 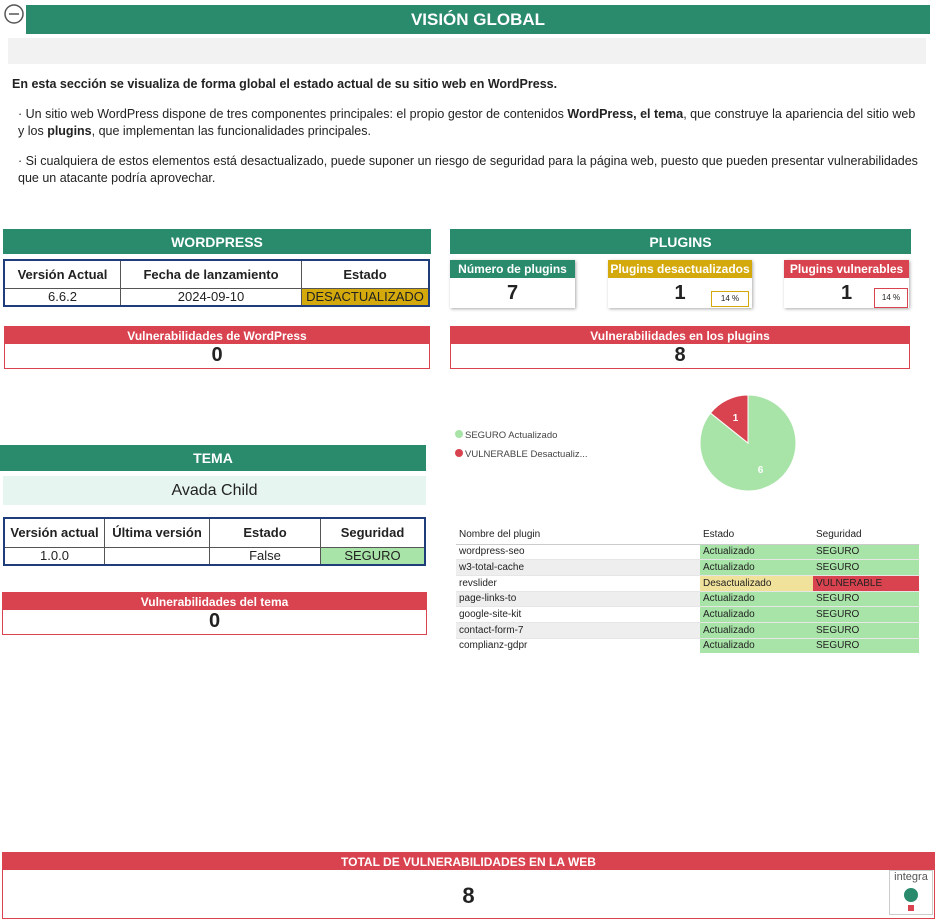 I want to click on logo: integra, so click(x=911, y=892).